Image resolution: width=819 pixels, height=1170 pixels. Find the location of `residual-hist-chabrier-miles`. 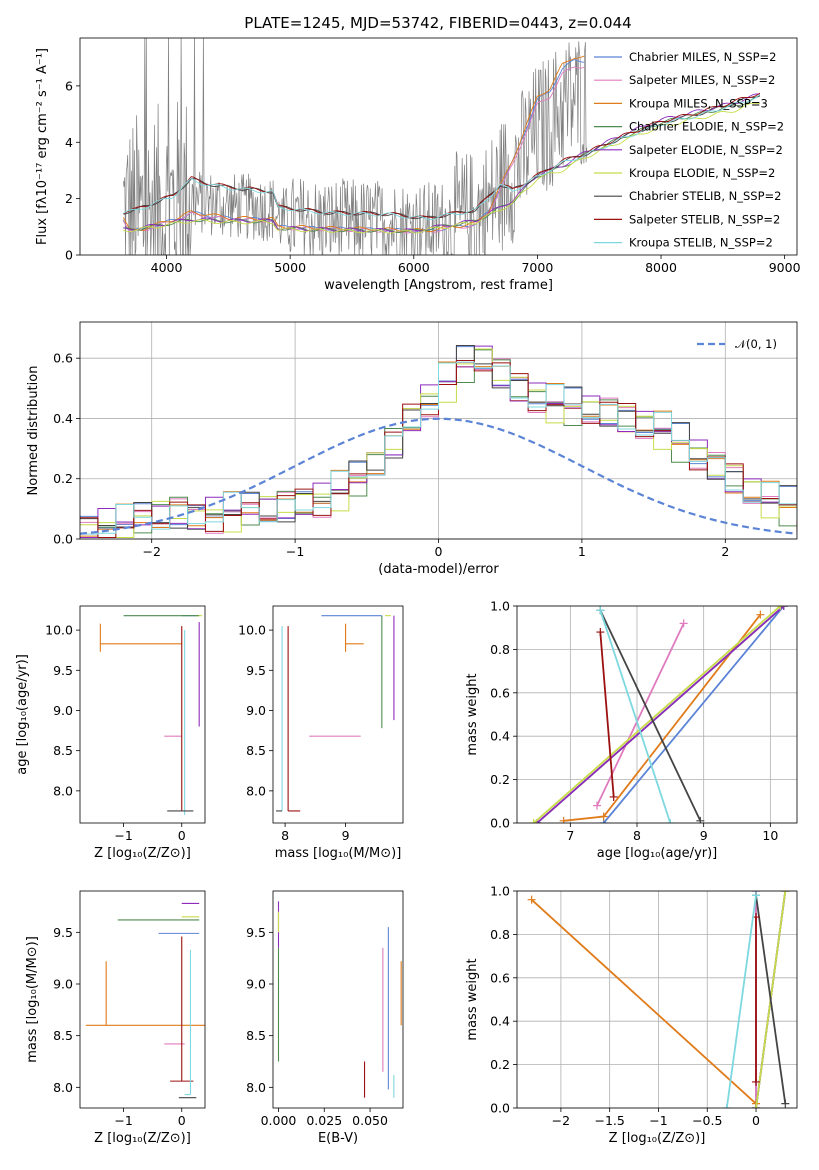

residual-hist-chabrier-miles is located at coordinates (438, 437).